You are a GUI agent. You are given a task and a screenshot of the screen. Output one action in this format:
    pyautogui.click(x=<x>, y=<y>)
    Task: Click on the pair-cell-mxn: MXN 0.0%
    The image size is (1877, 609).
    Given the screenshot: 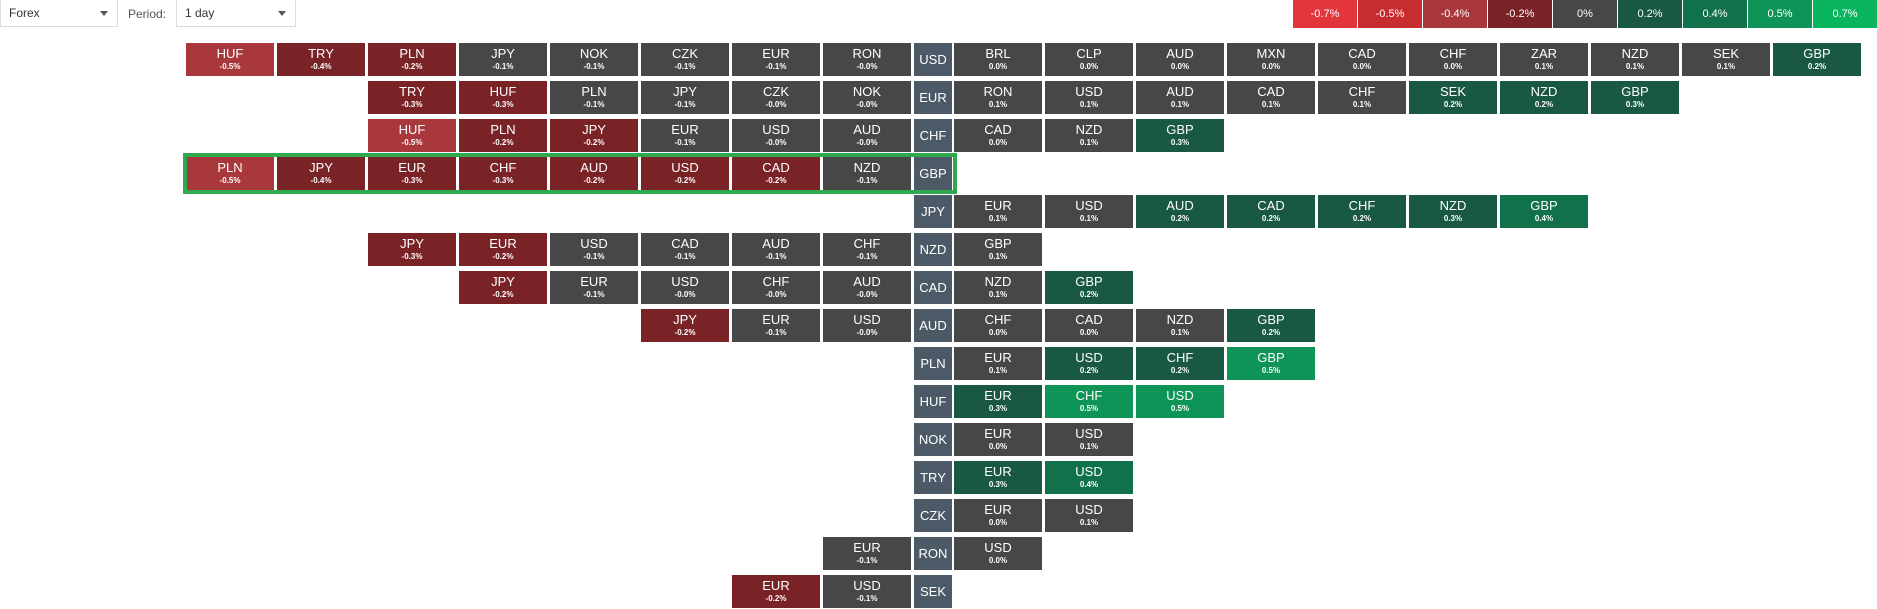 What is the action you would take?
    pyautogui.click(x=1271, y=59)
    